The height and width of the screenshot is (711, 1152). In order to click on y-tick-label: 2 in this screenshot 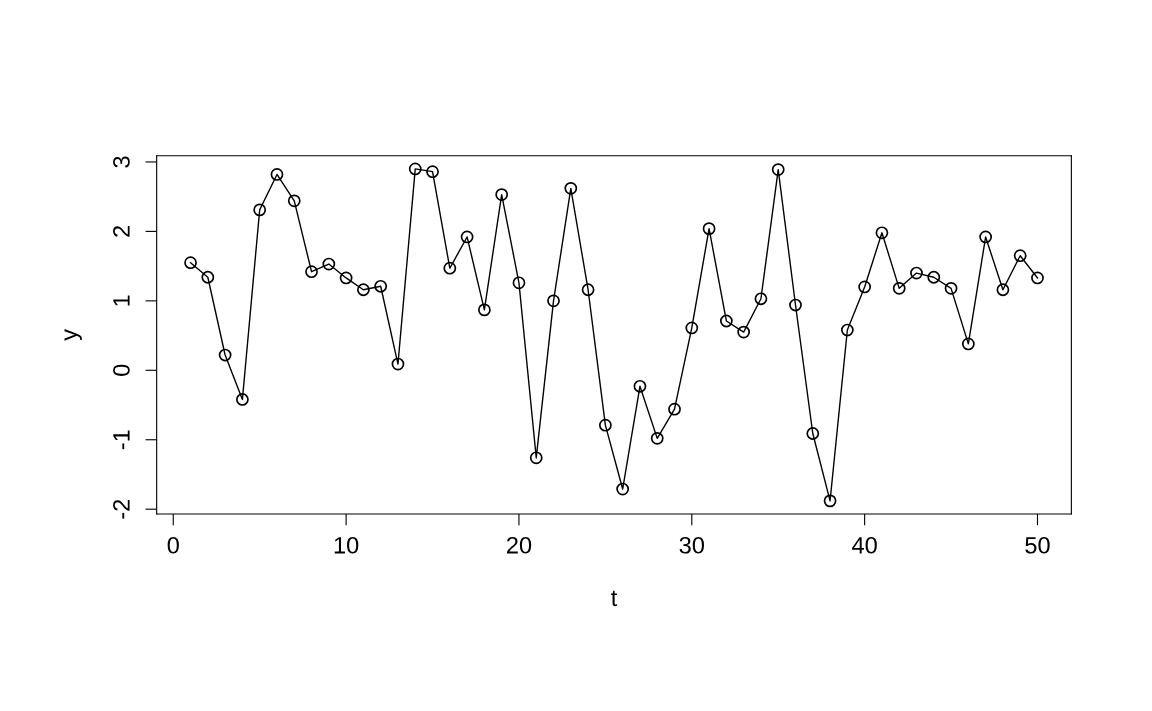, I will do `click(121, 231)`.